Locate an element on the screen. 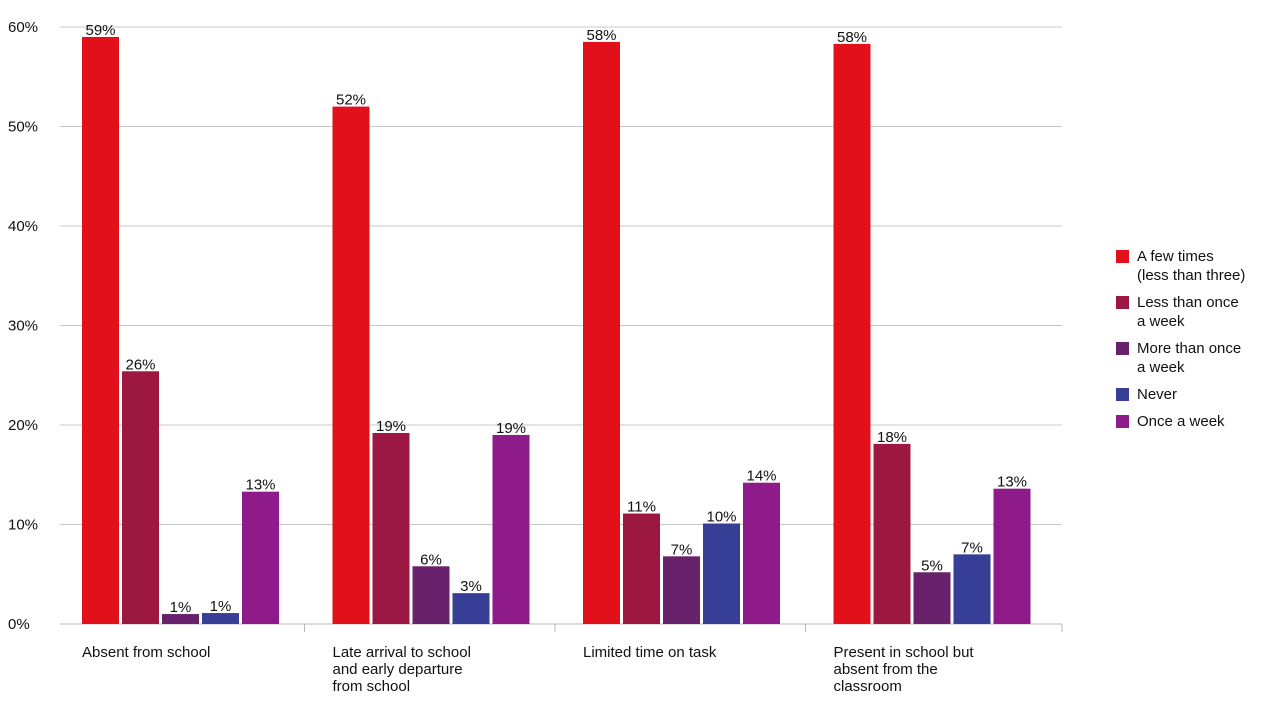 The height and width of the screenshot is (701, 1286). legend-item: More than once a week is located at coordinates (1201, 358).